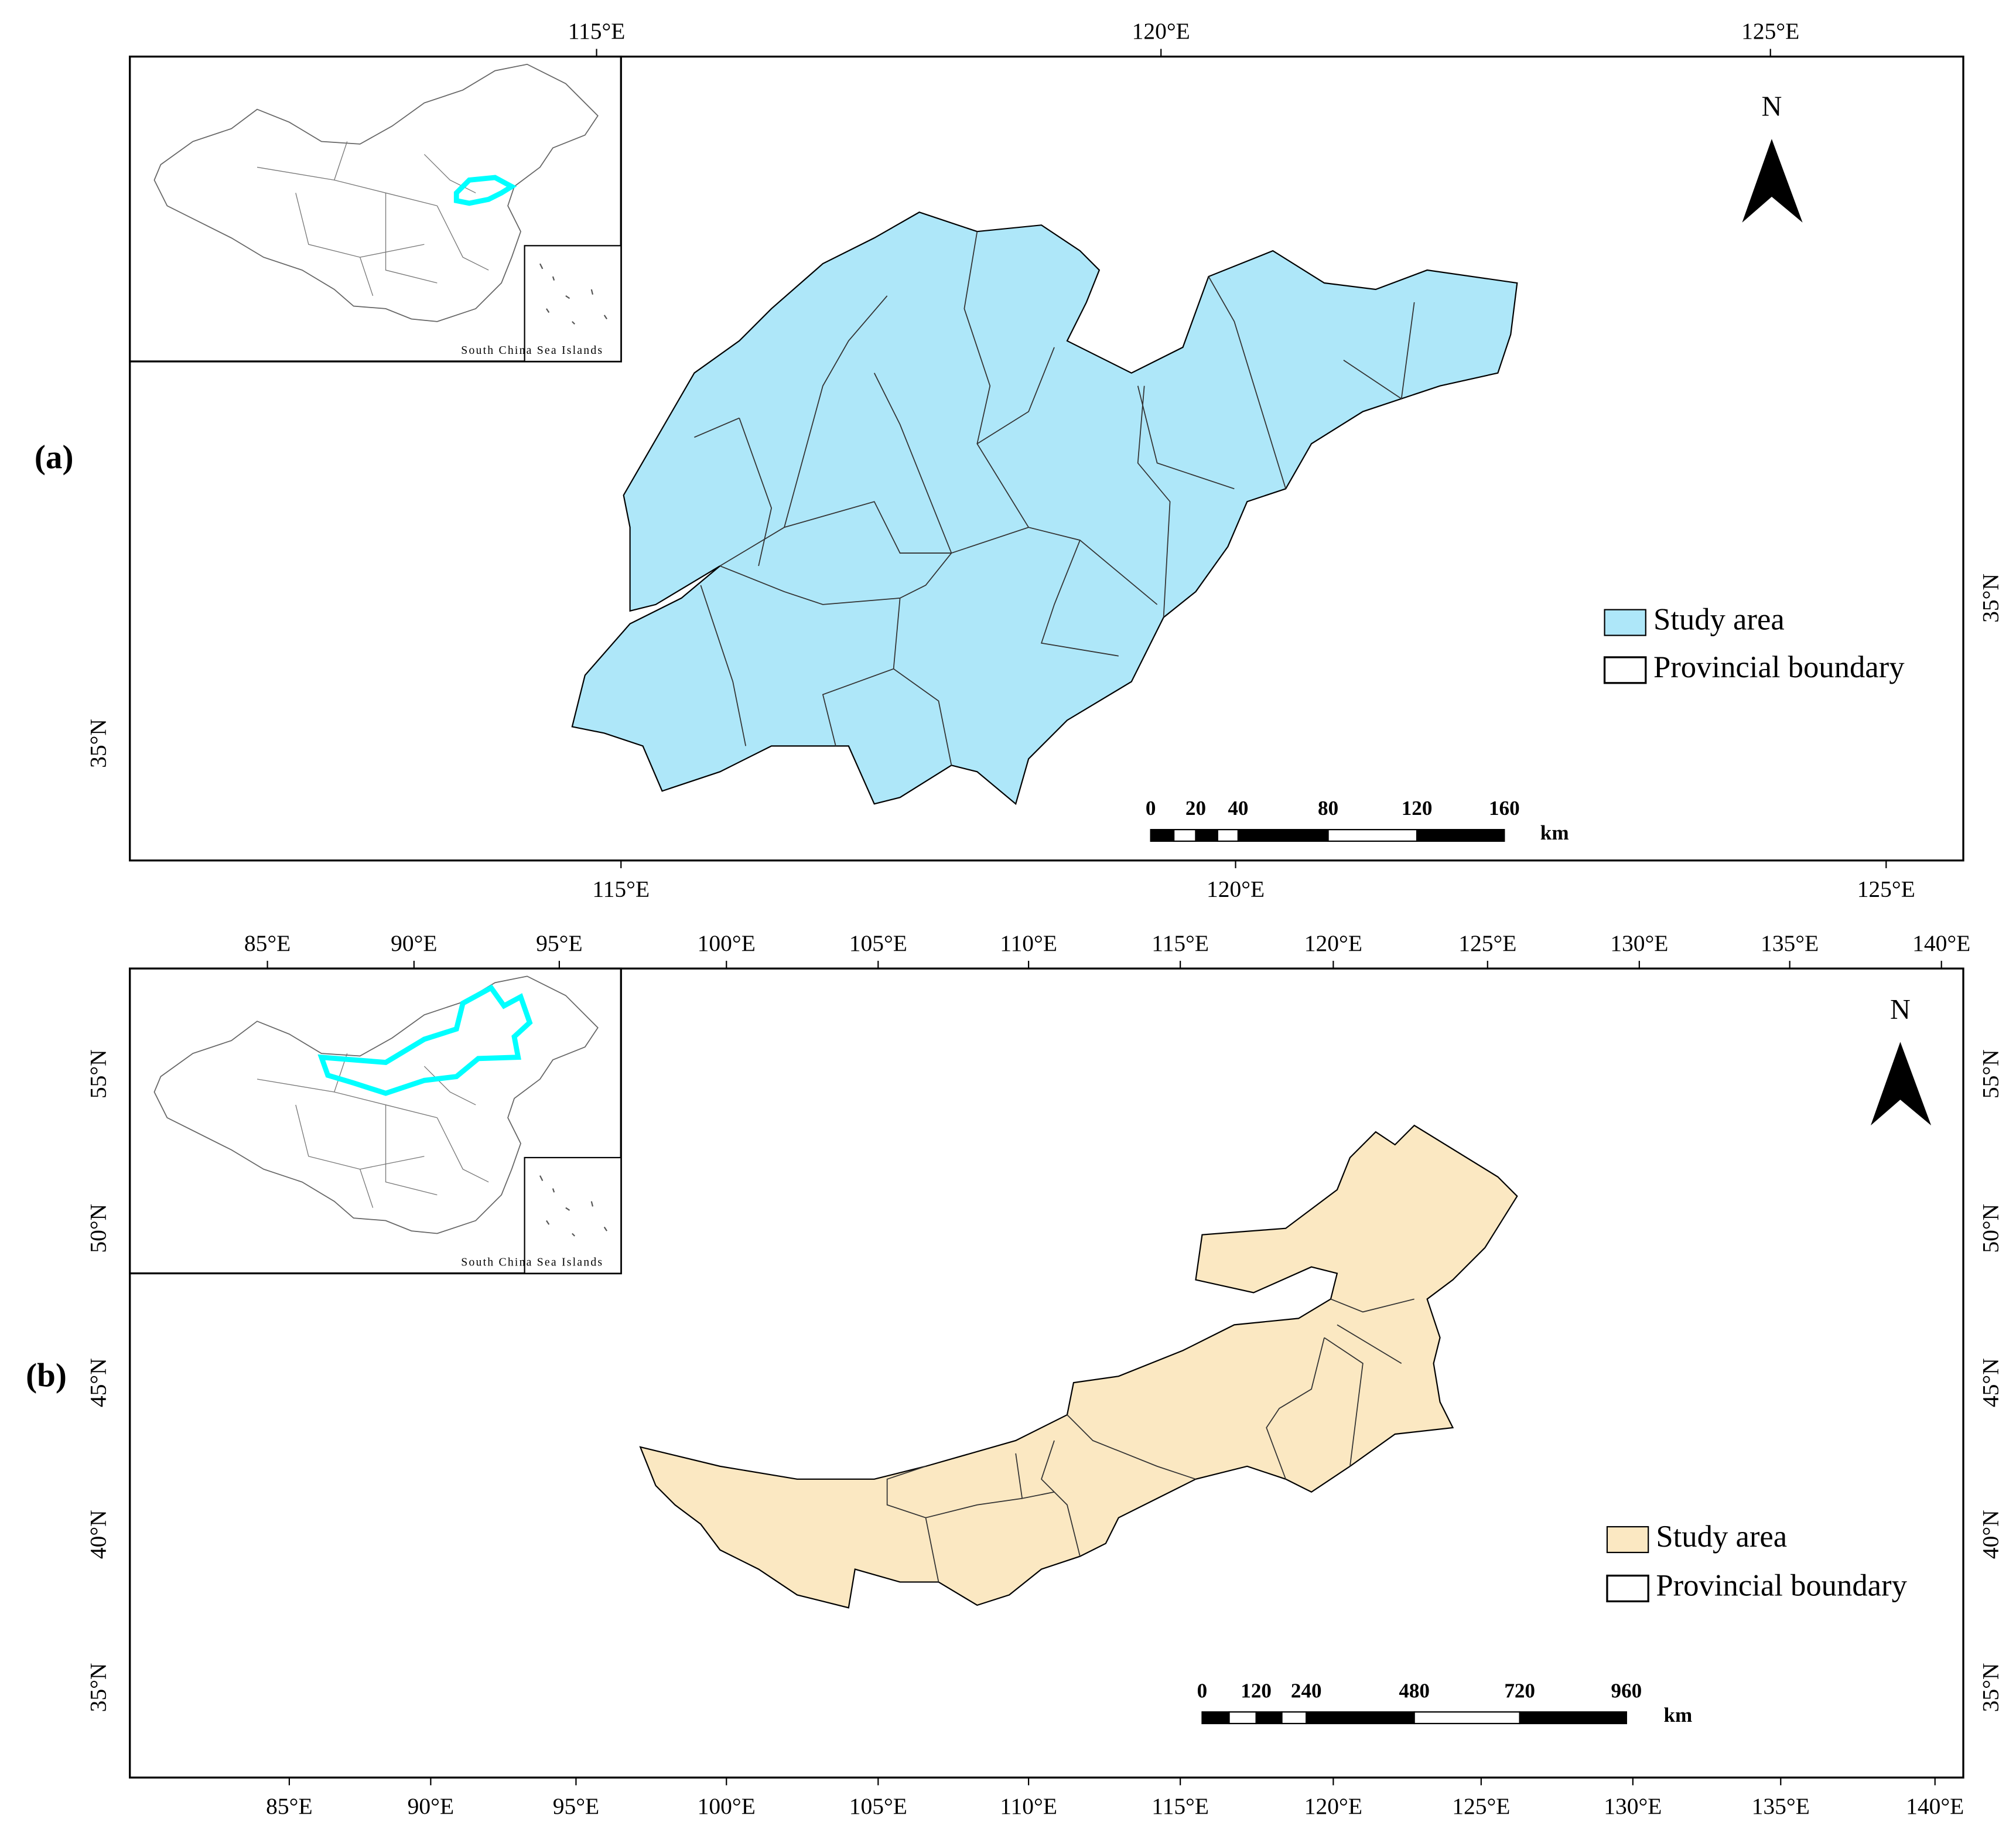  Describe the element at coordinates (878, 1806) in the screenshot. I see `bottom-tick-label: 105°E` at that location.